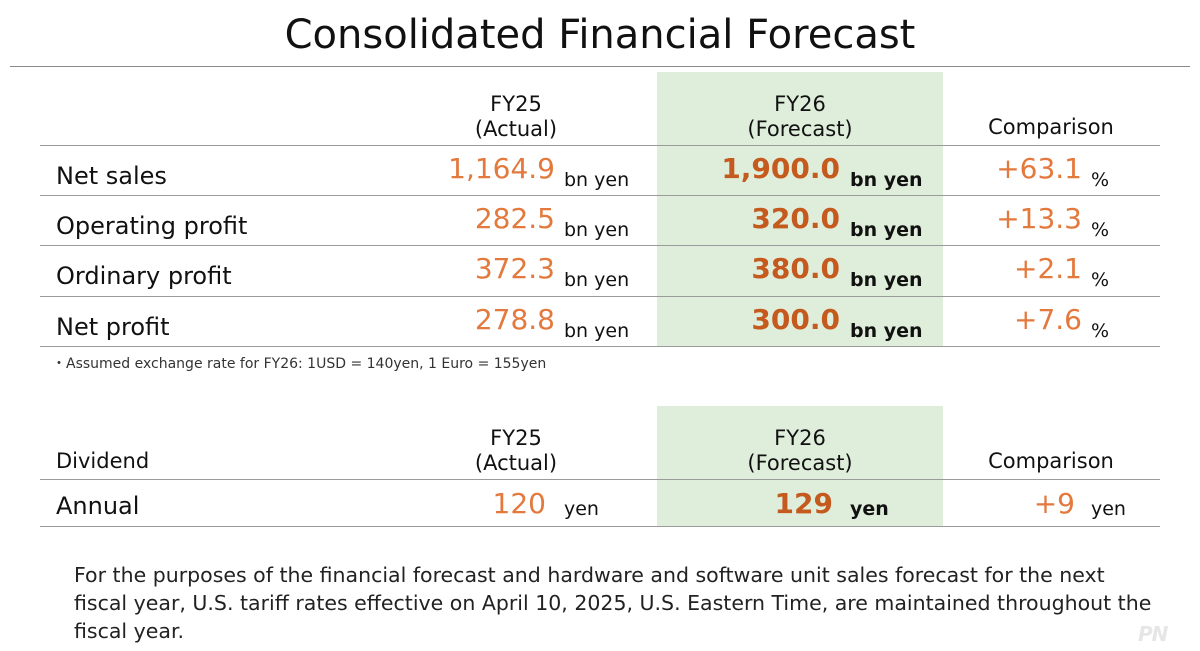  I want to click on fy25-header-year: FY25, so click(516, 104).